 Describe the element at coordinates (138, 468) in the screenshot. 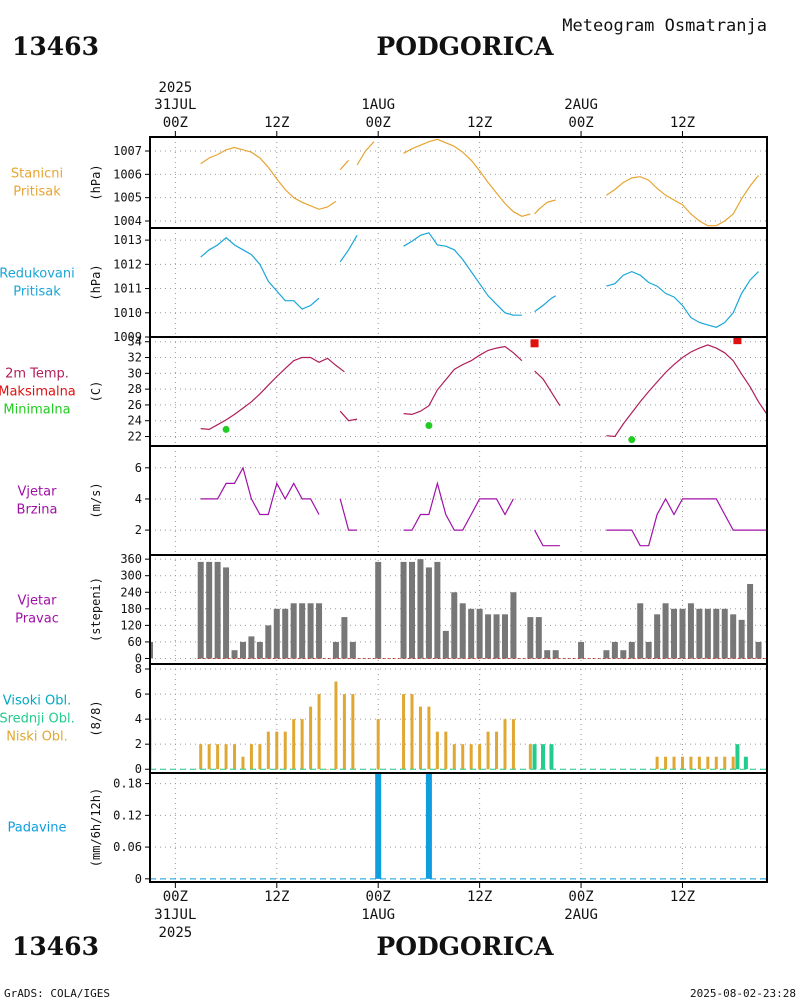

I see `y-tick-label: 6` at that location.